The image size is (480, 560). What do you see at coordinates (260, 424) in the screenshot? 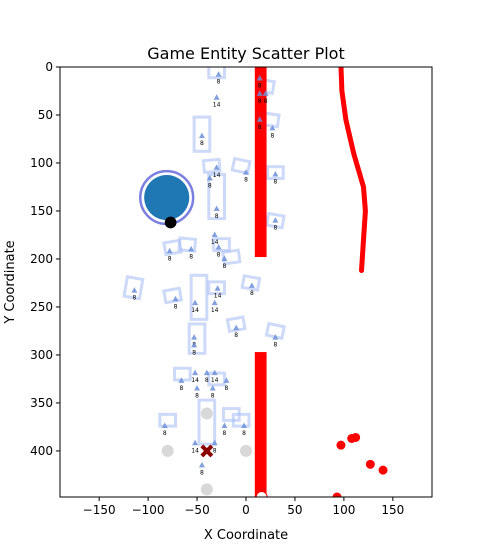
I see `wall-bar` at bounding box center [260, 424].